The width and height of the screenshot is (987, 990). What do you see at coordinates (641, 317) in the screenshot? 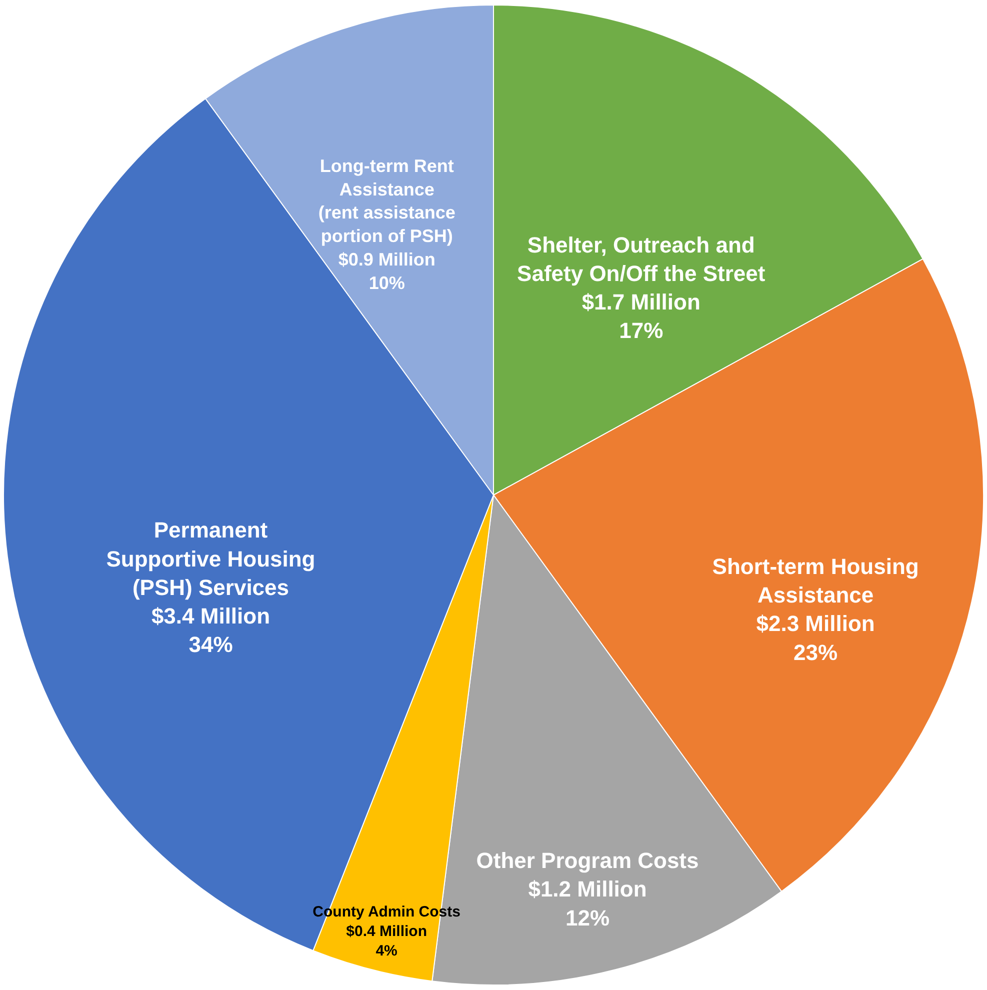
I see `data-label: $1.7 Million 17%` at bounding box center [641, 317].